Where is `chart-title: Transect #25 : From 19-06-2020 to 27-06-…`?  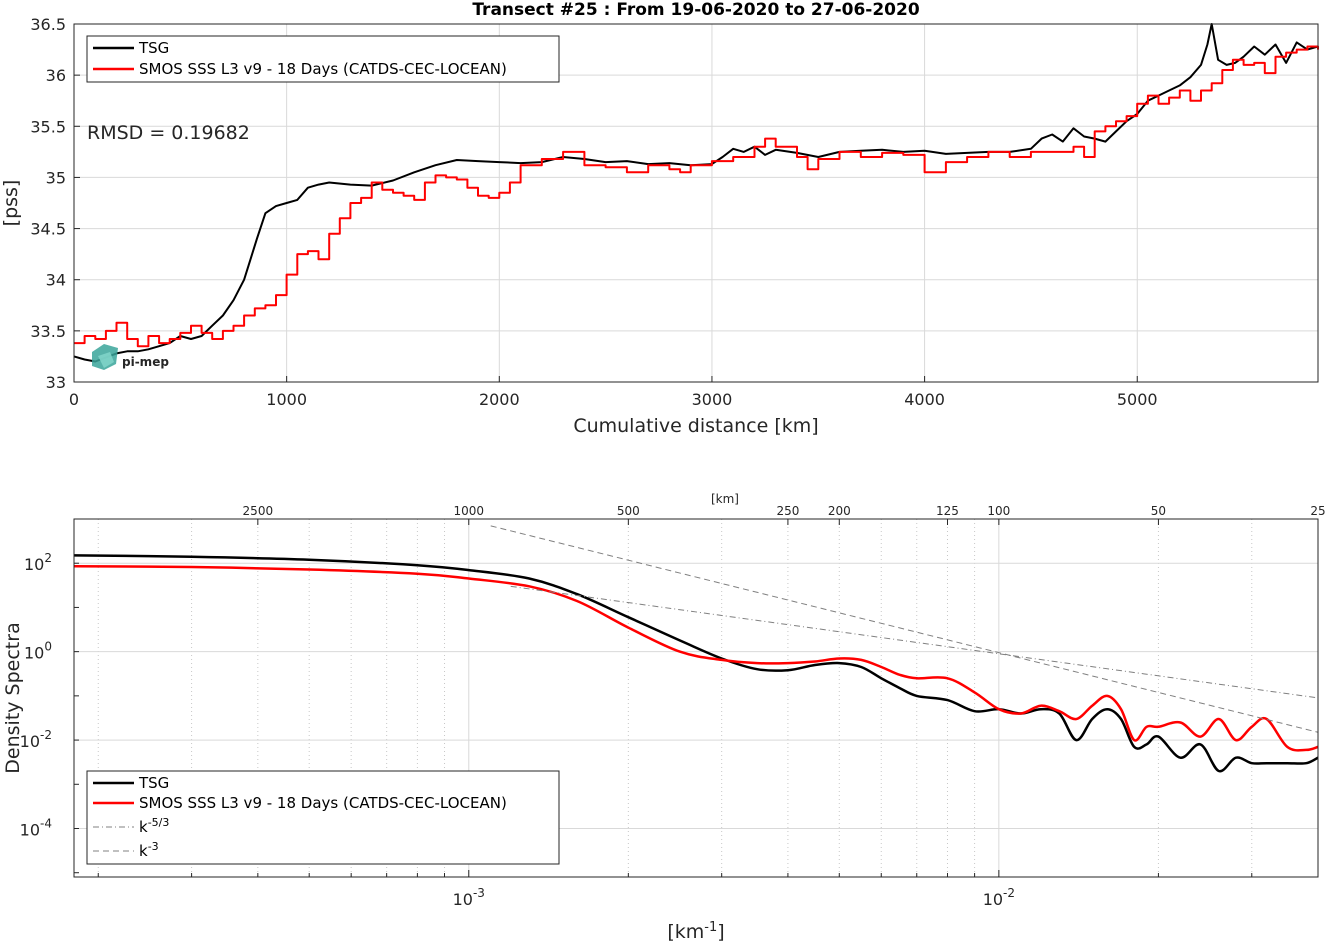
chart-title: Transect #25 : From 19-06-2020 to 27-06-… is located at coordinates (696, 10).